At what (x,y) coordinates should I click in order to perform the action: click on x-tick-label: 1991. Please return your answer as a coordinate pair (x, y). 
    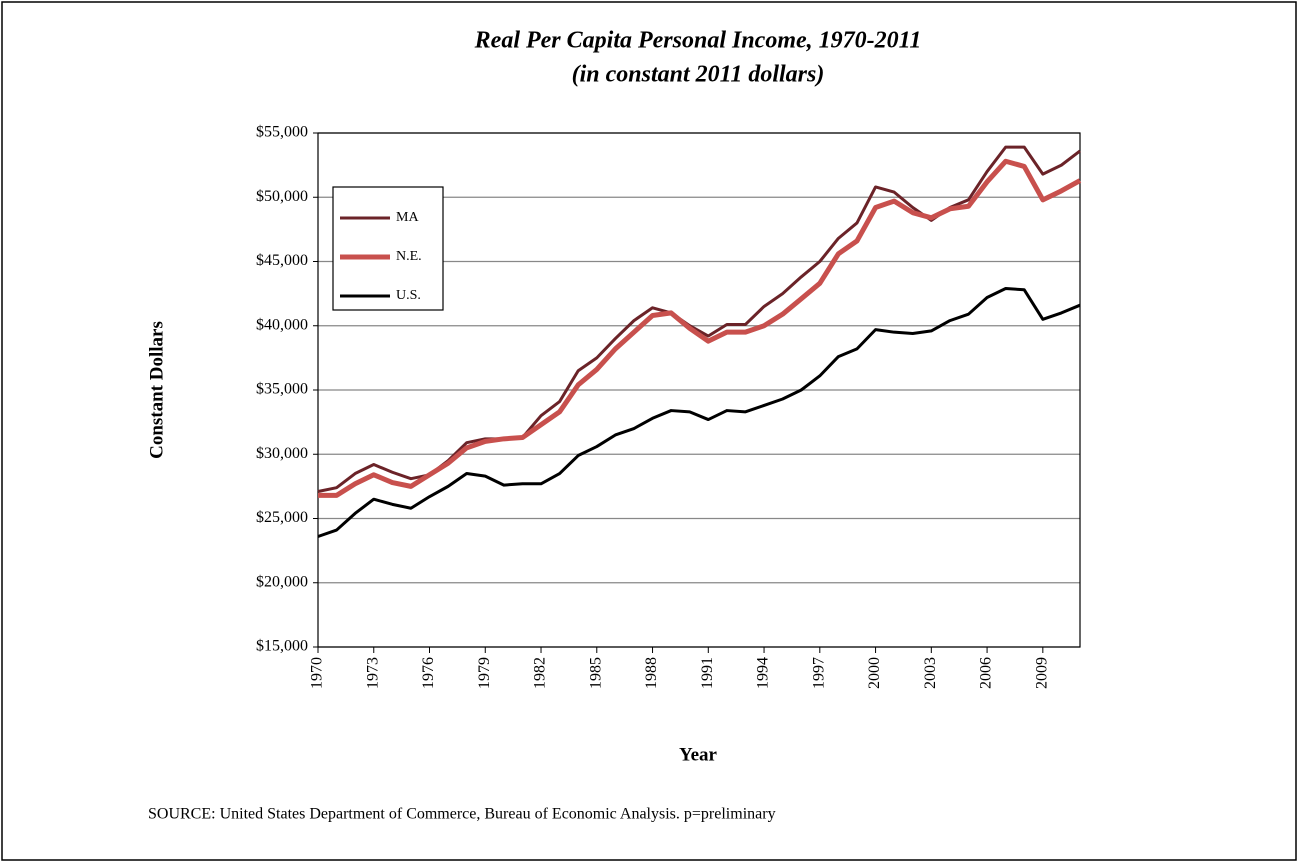
    Looking at the image, I should click on (707, 673).